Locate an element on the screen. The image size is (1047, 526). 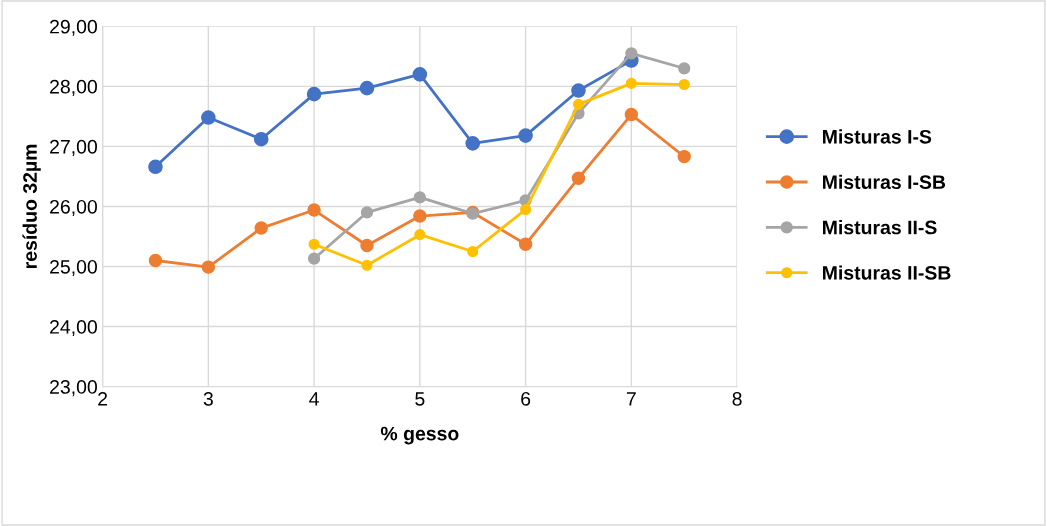
x-tick-label: 2 is located at coordinates (103, 398).